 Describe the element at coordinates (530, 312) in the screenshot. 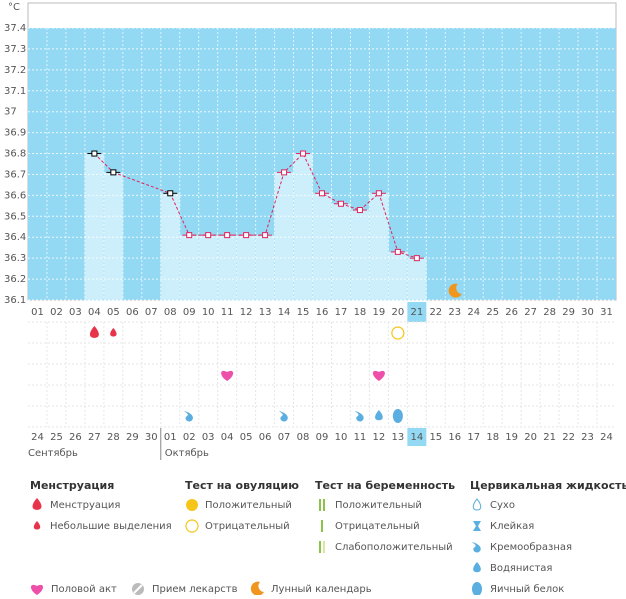

I see `x-tick-label: 27` at that location.